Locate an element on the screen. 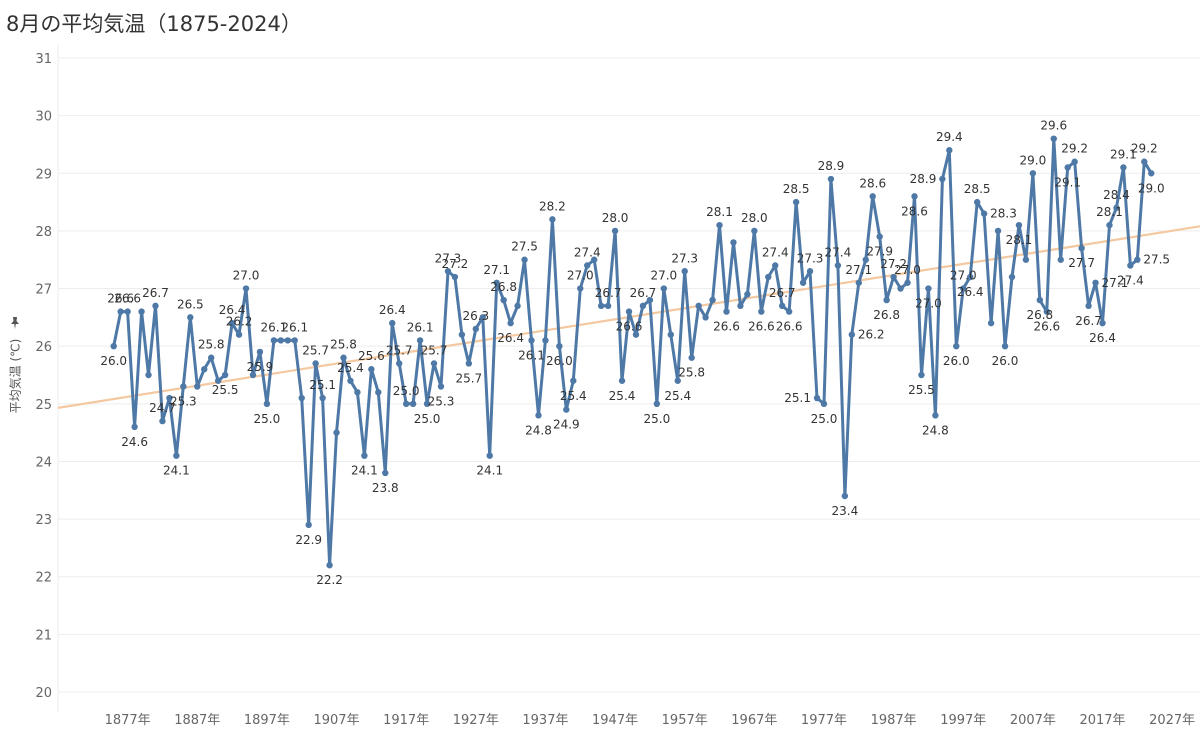  chart-title: 8月の平均気温（1875-2024） is located at coordinates (154, 24).